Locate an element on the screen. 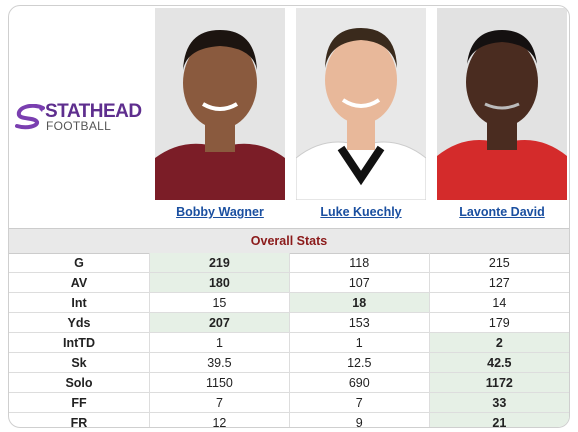 The width and height of the screenshot is (578, 432). stat-value: 33 is located at coordinates (499, 402).